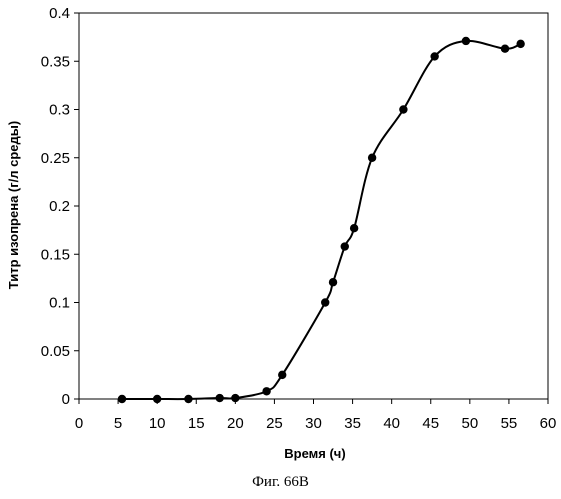 The image size is (561, 499). I want to click on x-tick-label: 0, so click(79, 423).